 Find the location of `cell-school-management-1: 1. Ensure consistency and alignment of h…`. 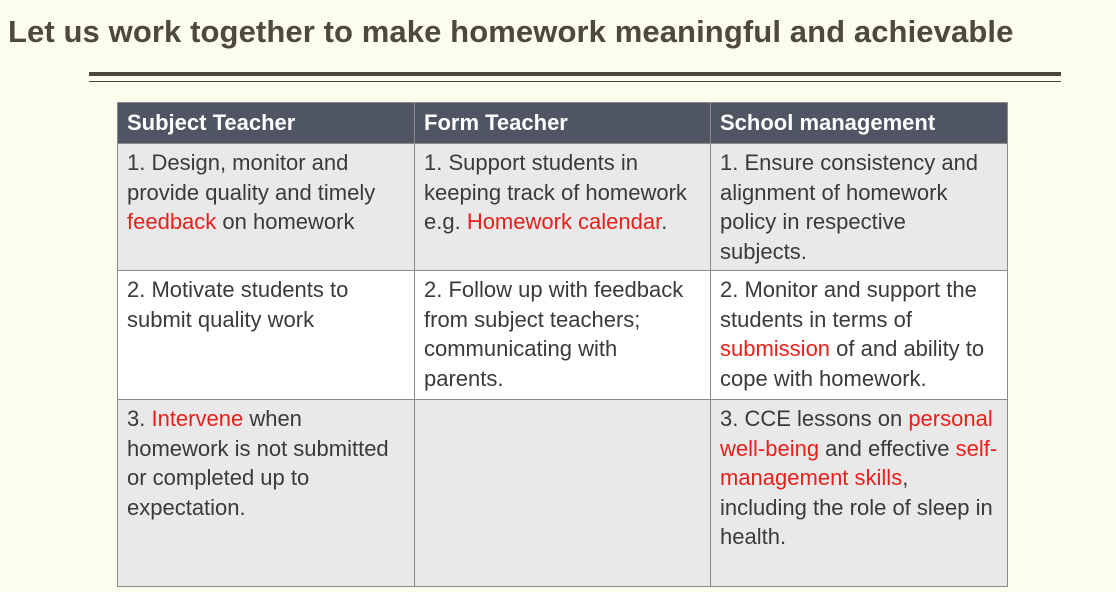

cell-school-management-1: 1. Ensure consistency and alignment of h… is located at coordinates (859, 207).